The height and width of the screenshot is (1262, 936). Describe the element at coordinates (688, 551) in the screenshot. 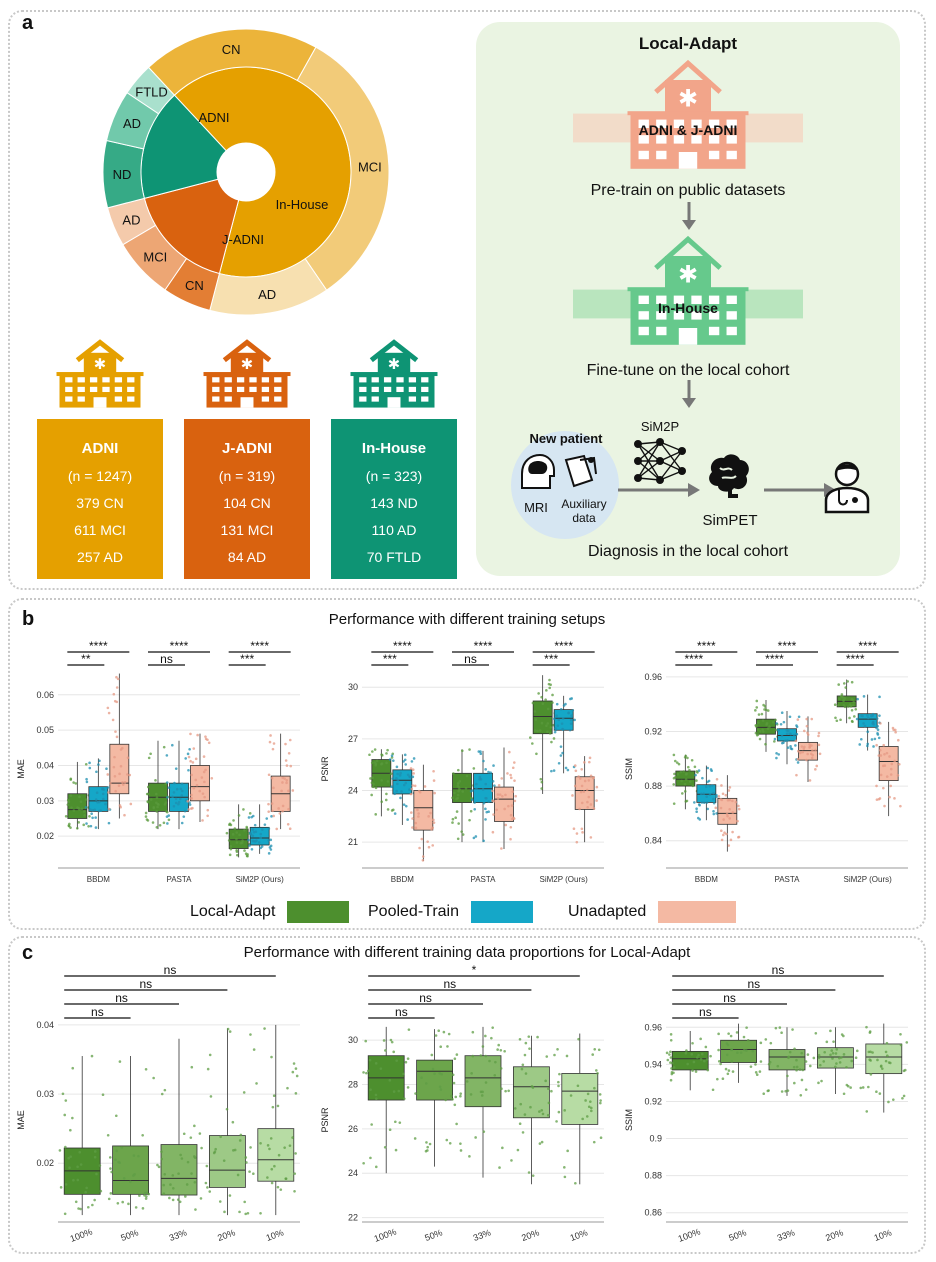

I see `step-diagnosis: Diagnosis in the local cohort` at that location.